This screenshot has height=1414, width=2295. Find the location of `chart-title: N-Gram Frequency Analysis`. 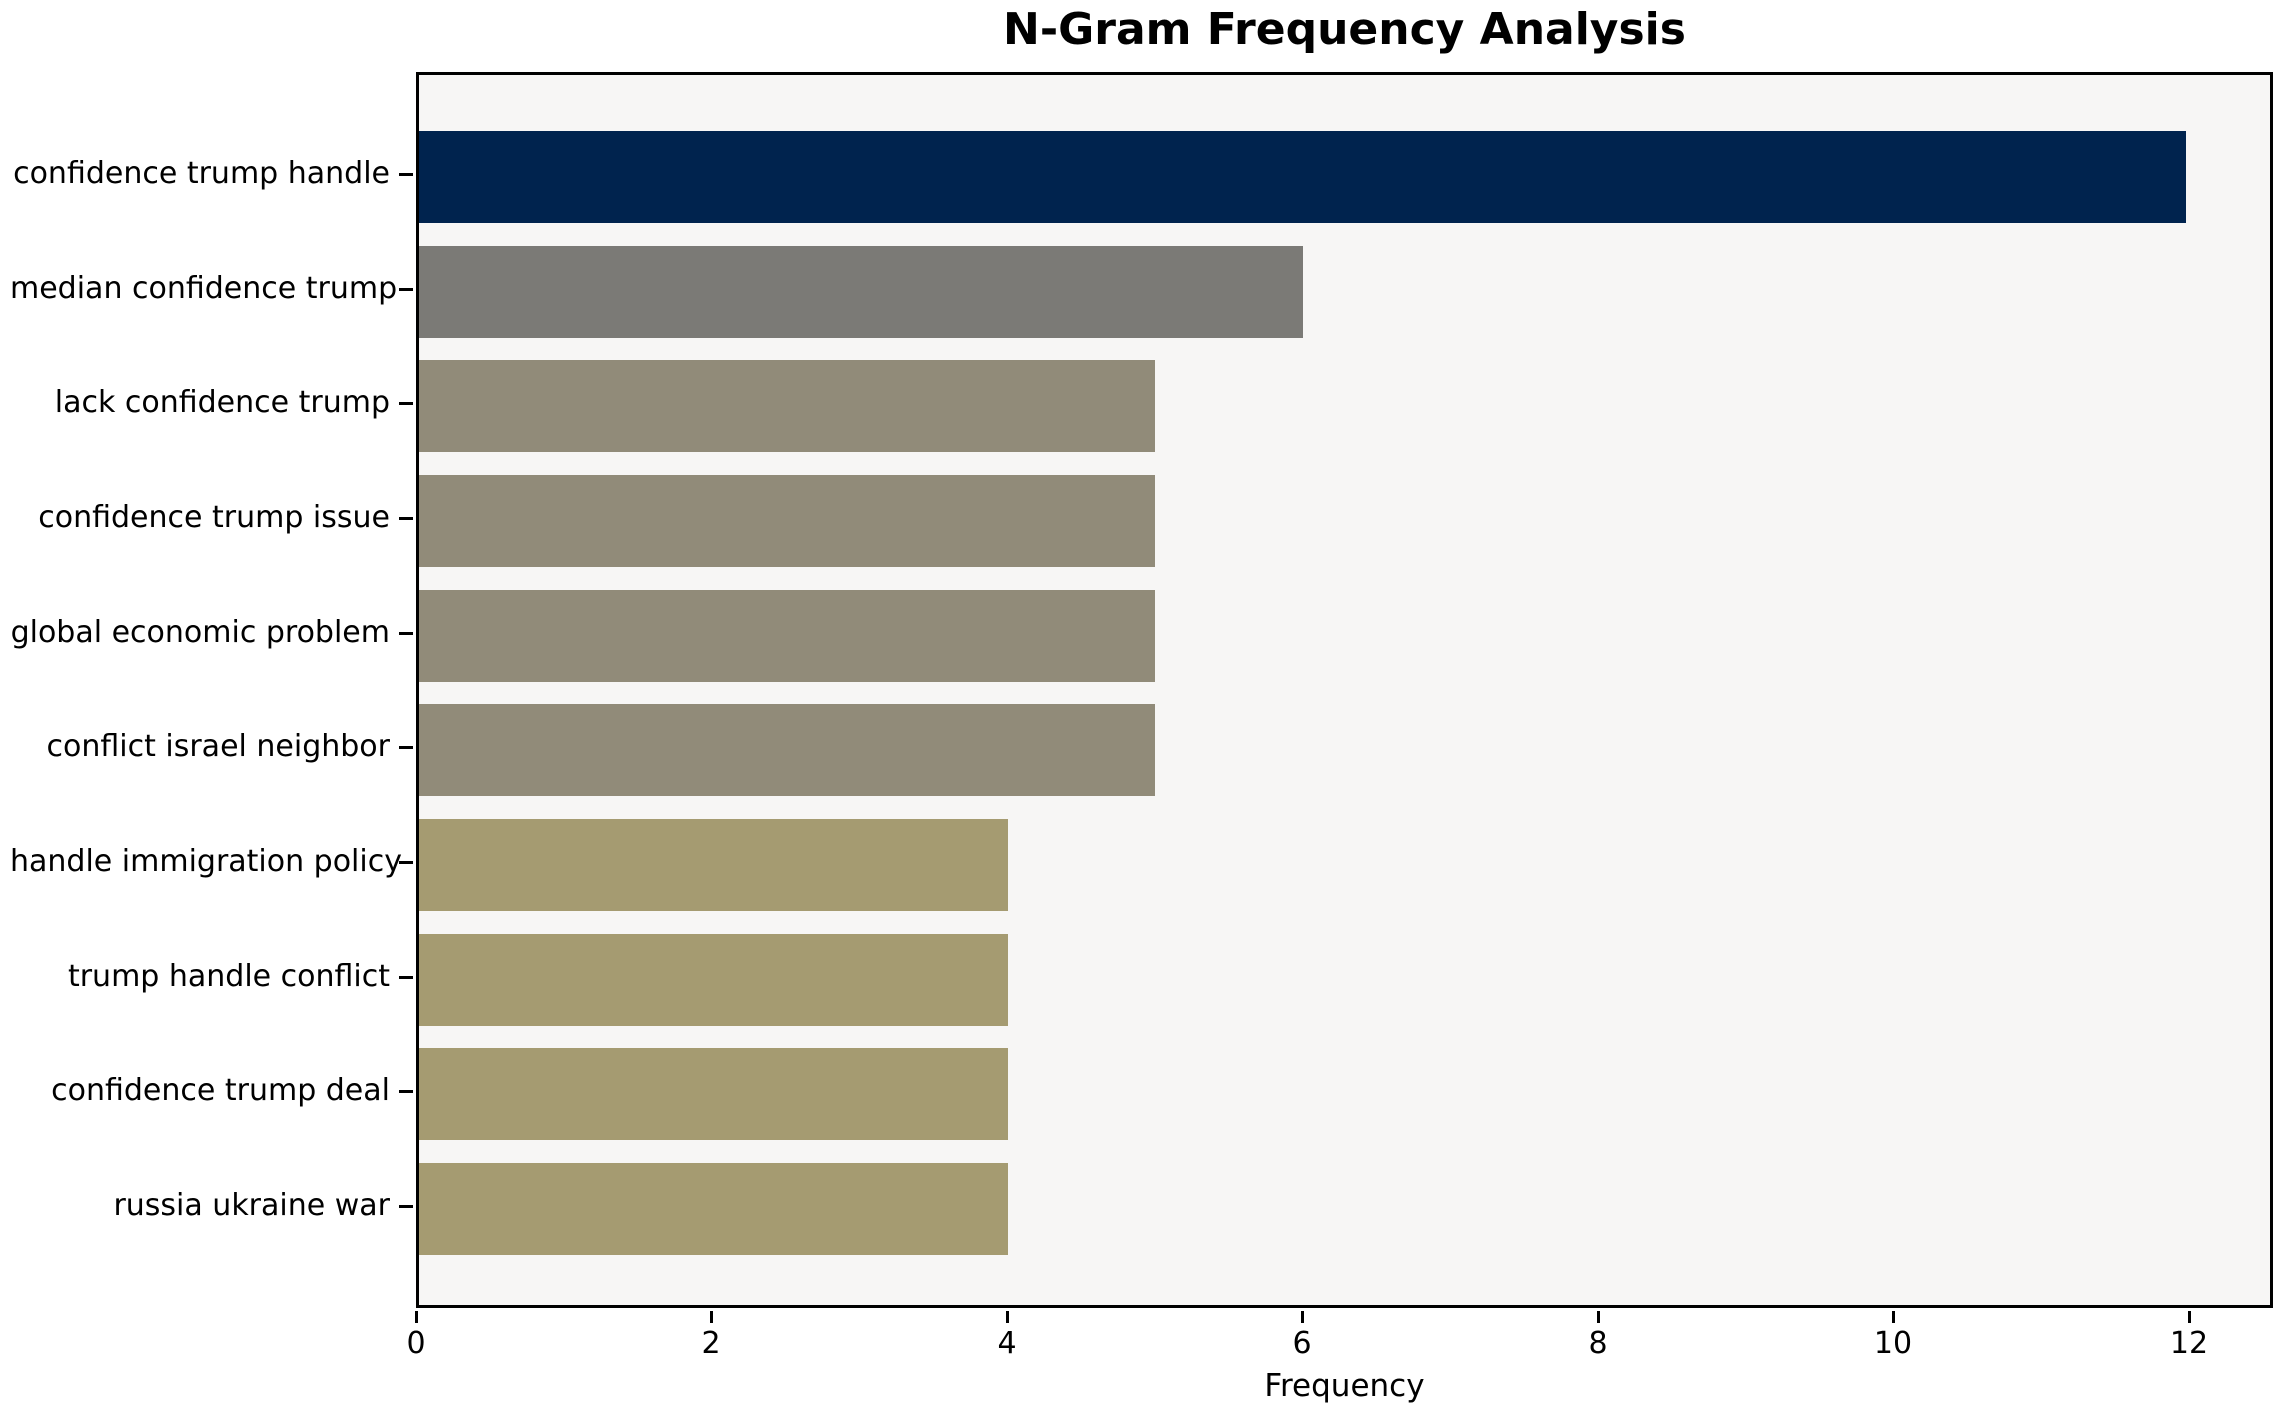

chart-title: N-Gram Frequency Analysis is located at coordinates (1344, 29).